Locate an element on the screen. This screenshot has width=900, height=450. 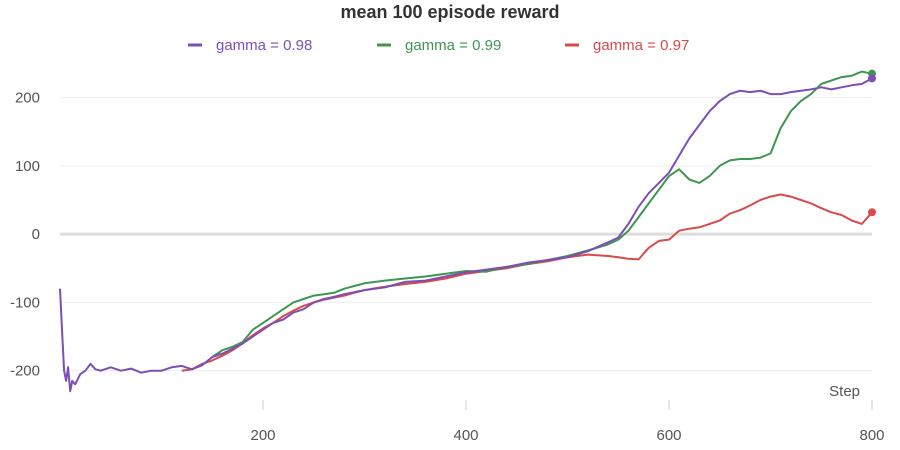
y-tick-label: 100 is located at coordinates (27, 166).